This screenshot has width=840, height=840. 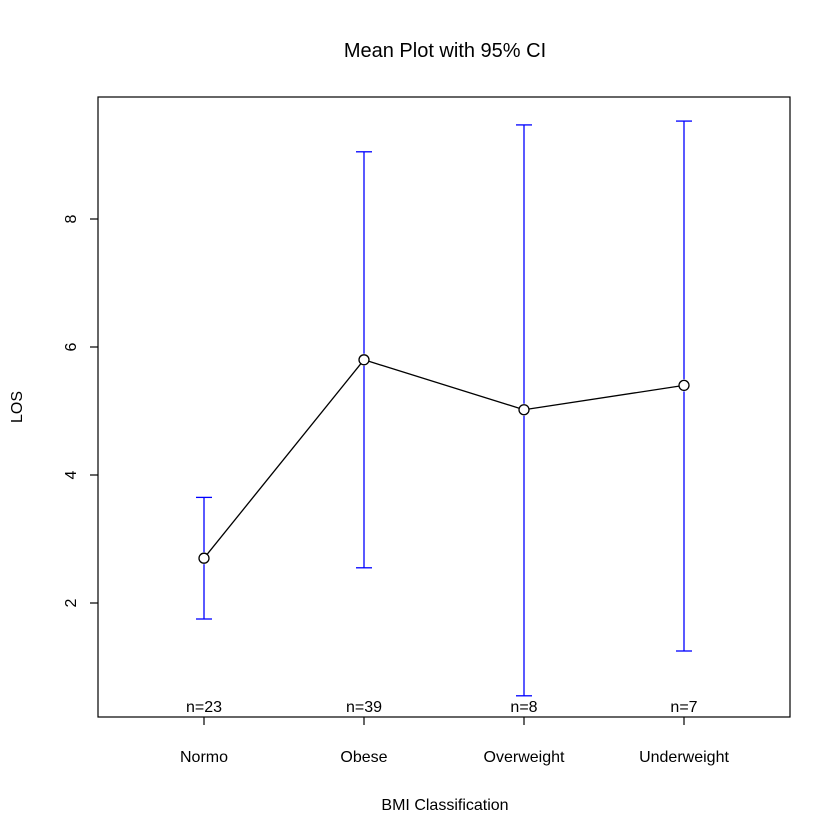 I want to click on x-tick-label: Overweight, so click(x=524, y=757).